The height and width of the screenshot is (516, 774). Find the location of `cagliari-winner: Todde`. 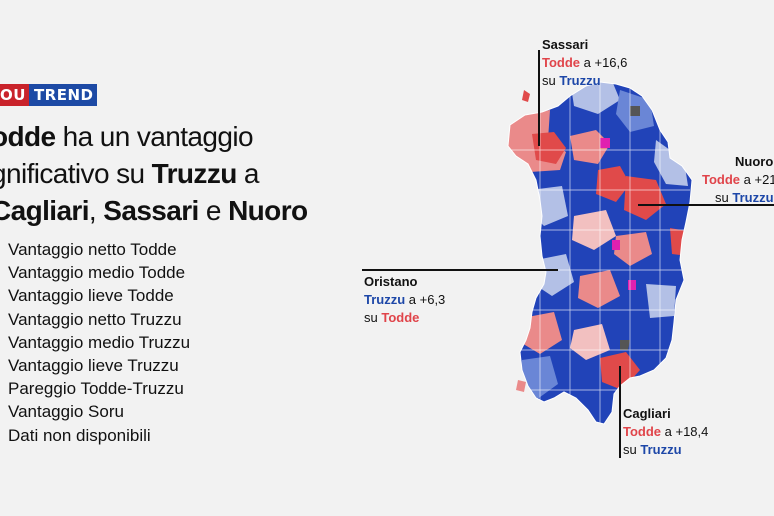

cagliari-winner: Todde is located at coordinates (642, 431).